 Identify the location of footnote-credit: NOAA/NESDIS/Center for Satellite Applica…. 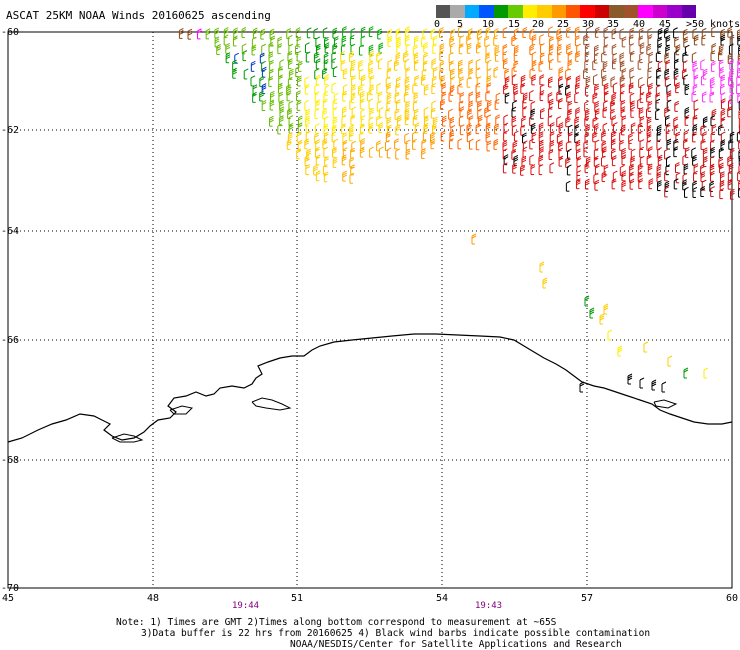
(456, 644).